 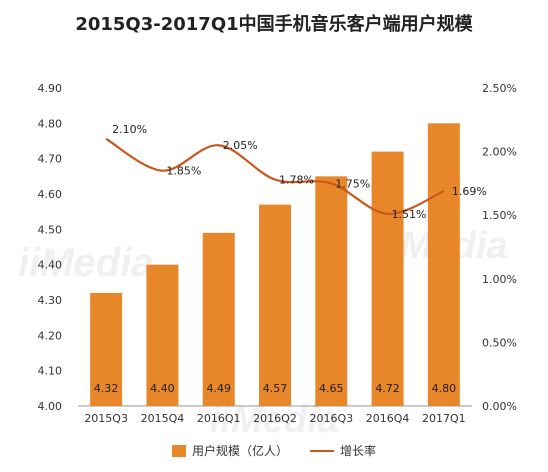 What do you see at coordinates (50, 265) in the screenshot?
I see `y-left-tick-label: 4.40` at bounding box center [50, 265].